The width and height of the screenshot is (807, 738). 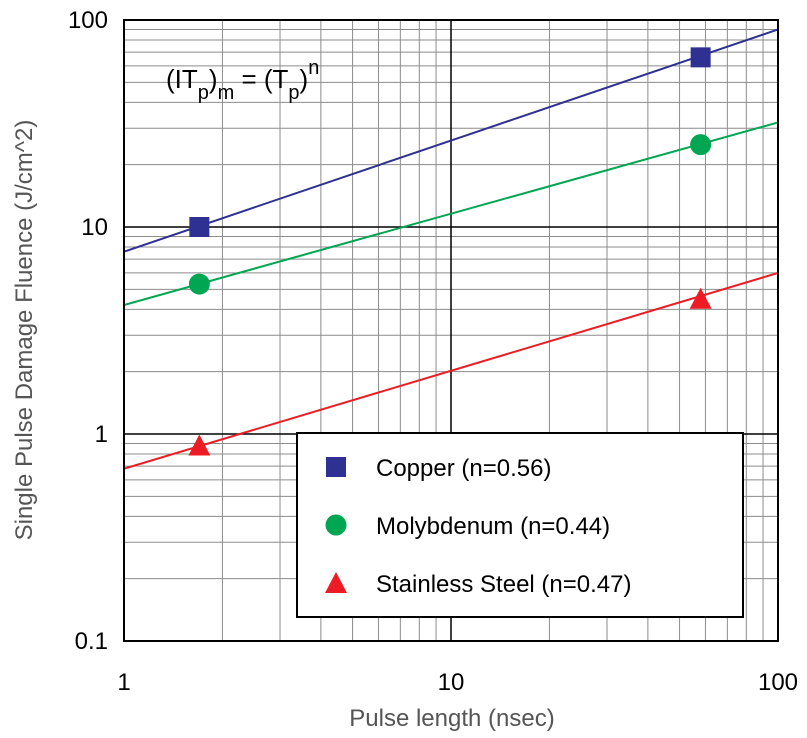 What do you see at coordinates (336, 525) in the screenshot?
I see `legend-marker-circle` at bounding box center [336, 525].